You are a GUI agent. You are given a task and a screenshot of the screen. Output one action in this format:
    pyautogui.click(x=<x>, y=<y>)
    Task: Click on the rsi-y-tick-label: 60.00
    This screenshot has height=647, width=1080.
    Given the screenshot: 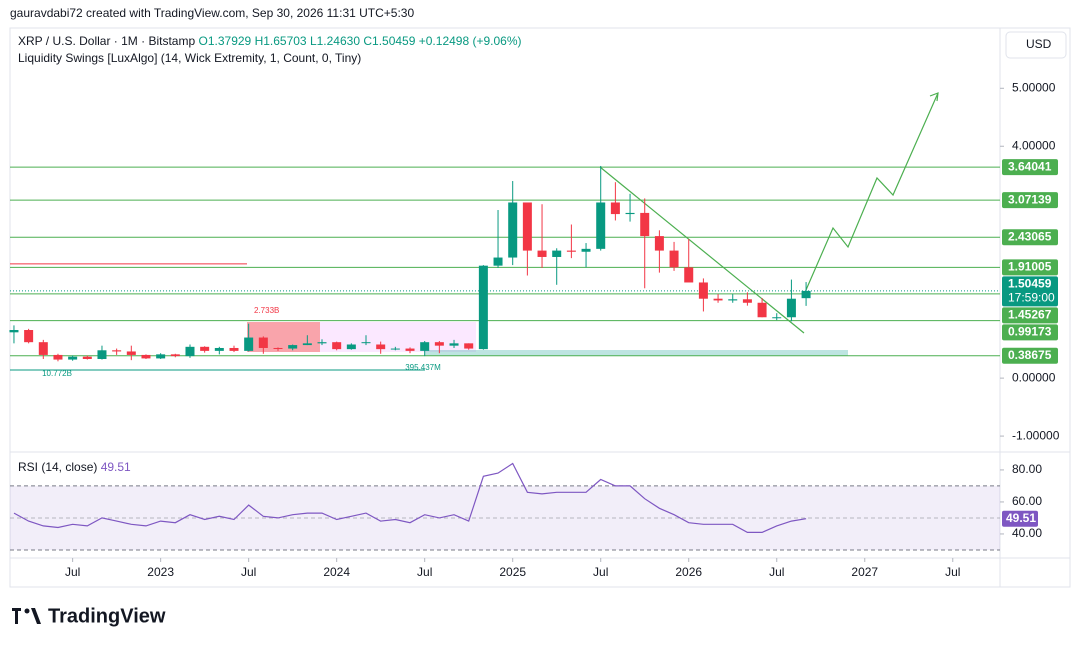 What is the action you would take?
    pyautogui.click(x=1027, y=501)
    